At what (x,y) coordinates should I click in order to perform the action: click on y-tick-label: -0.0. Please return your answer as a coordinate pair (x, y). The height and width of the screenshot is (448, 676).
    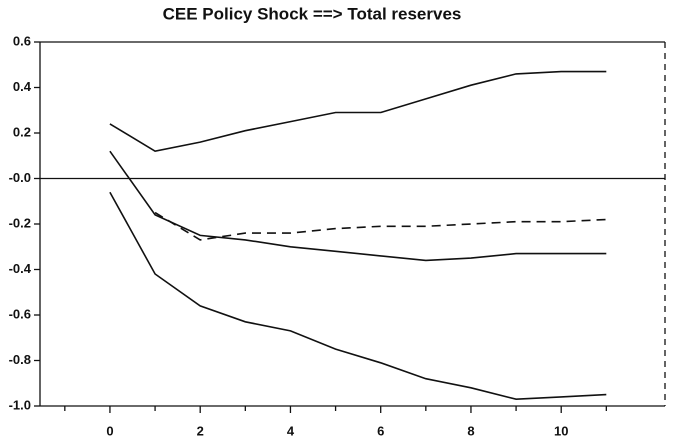
    Looking at the image, I should click on (20, 177).